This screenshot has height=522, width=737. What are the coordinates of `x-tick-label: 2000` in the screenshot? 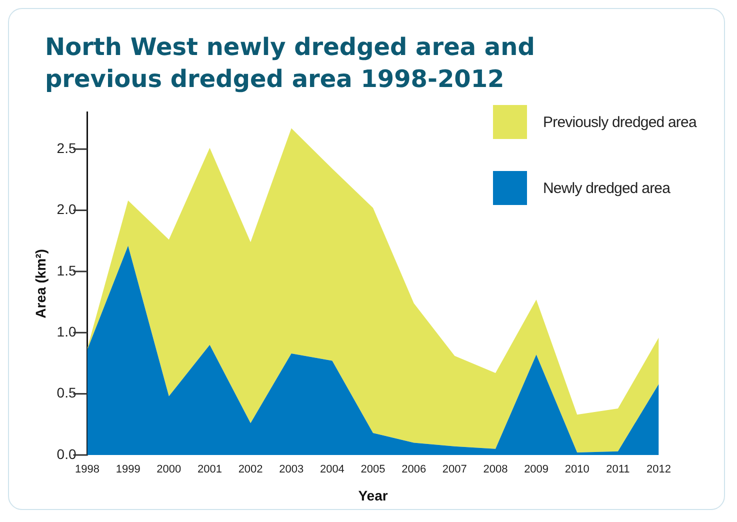 It's located at (169, 470).